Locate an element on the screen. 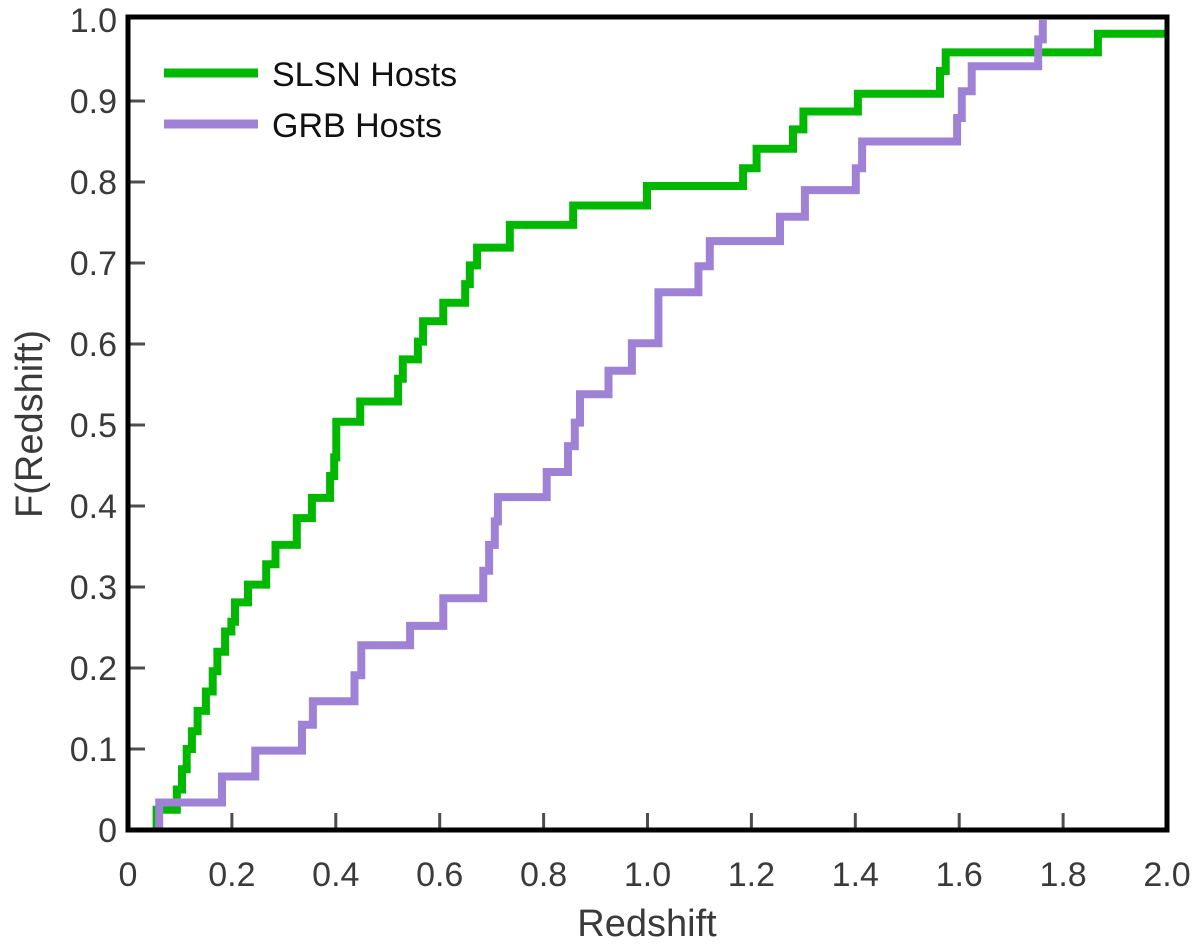 The width and height of the screenshot is (1200, 947). x-tick-label: 0.6 is located at coordinates (439, 875).